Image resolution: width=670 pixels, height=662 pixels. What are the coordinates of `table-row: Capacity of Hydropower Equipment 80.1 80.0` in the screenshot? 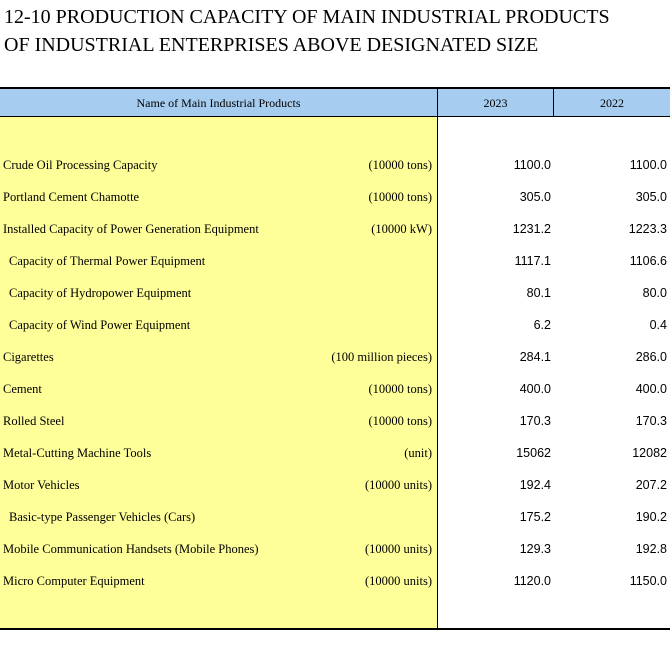 It's located at (335, 293).